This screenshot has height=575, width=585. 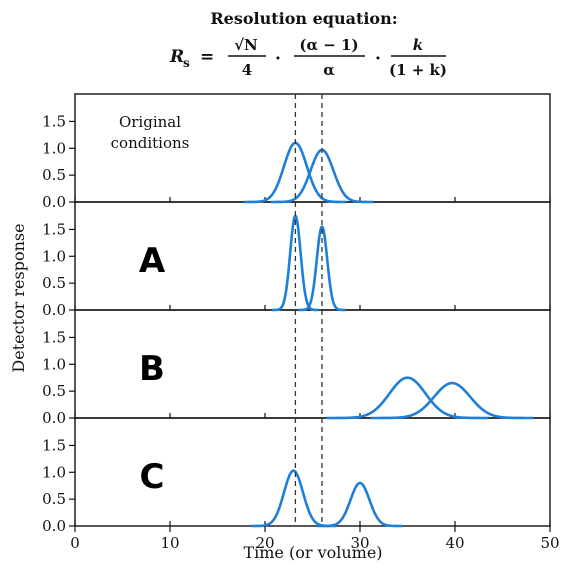 What do you see at coordinates (150, 122) in the screenshot?
I see `panel-annotation: Original` at bounding box center [150, 122].